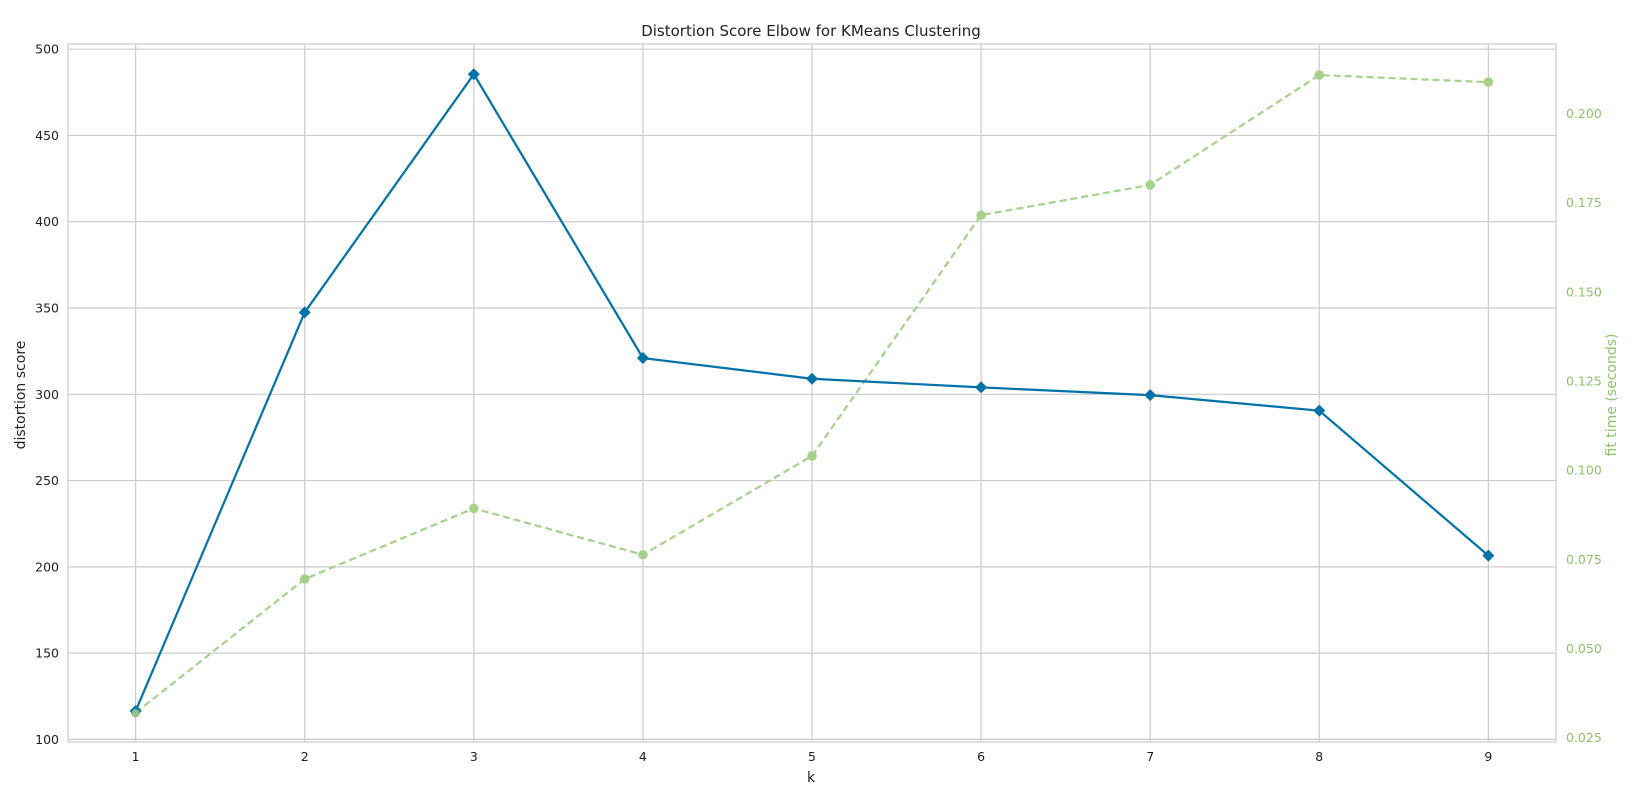  What do you see at coordinates (47, 653) in the screenshot?
I see `y-tick-label: 150` at bounding box center [47, 653].